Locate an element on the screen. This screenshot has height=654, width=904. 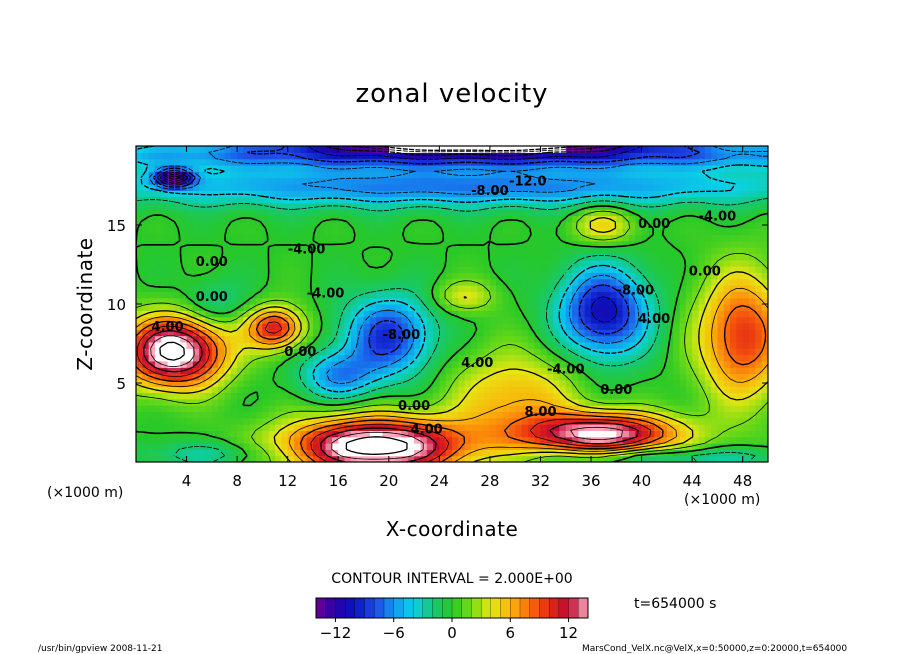
chart-title: zonal velocity is located at coordinates (451, 94).